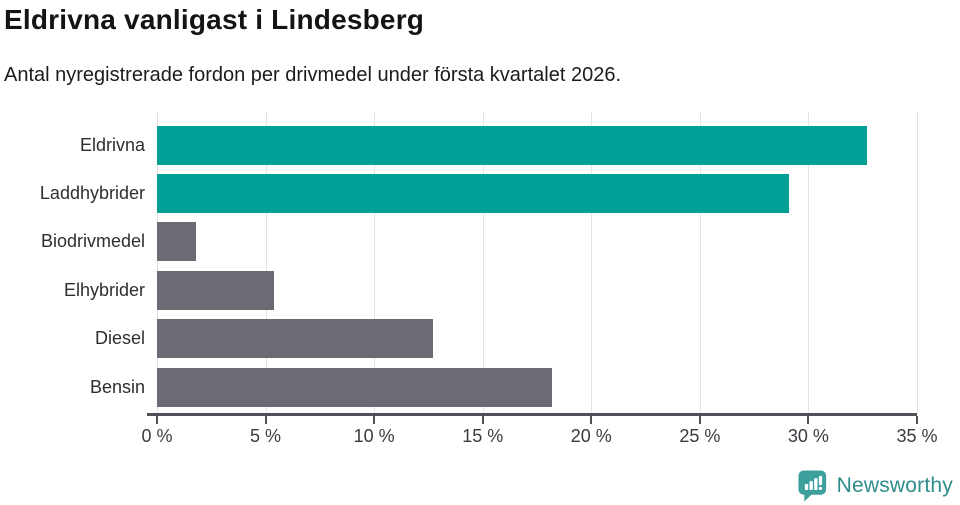 This screenshot has width=960, height=505. I want to click on newsworthy-logo: Newsworthy, so click(875, 486).